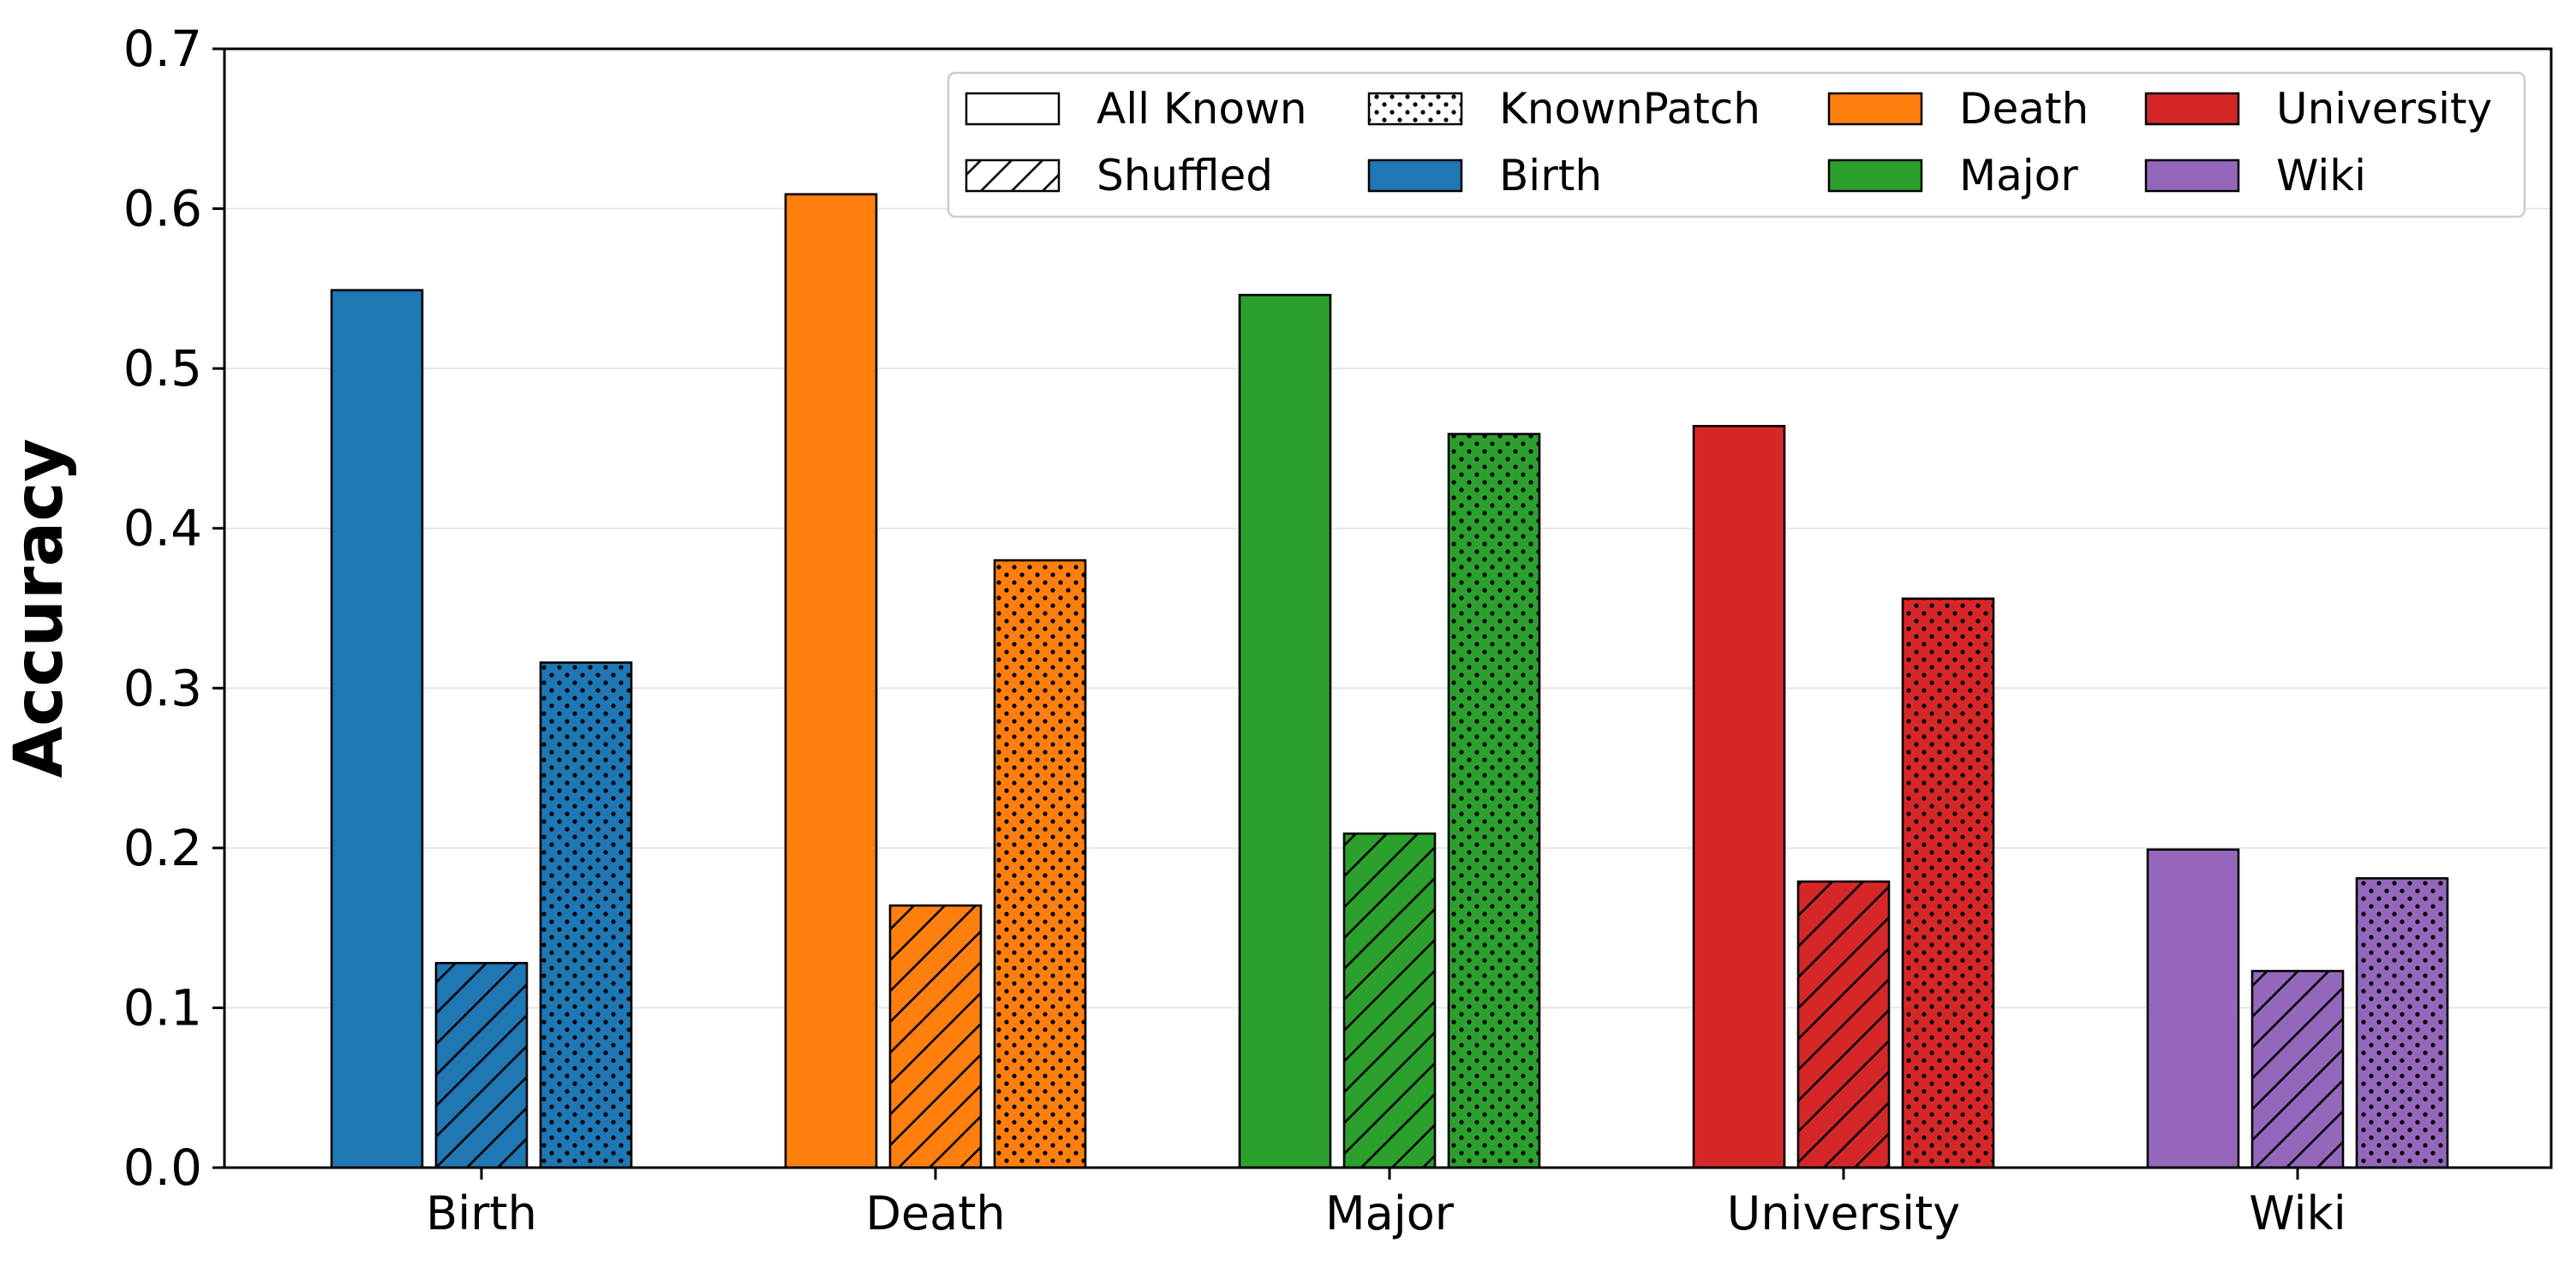 Image resolution: width=2576 pixels, height=1267 pixels. Describe the element at coordinates (163, 1008) in the screenshot. I see `y-tick-label: 0.1` at that location.